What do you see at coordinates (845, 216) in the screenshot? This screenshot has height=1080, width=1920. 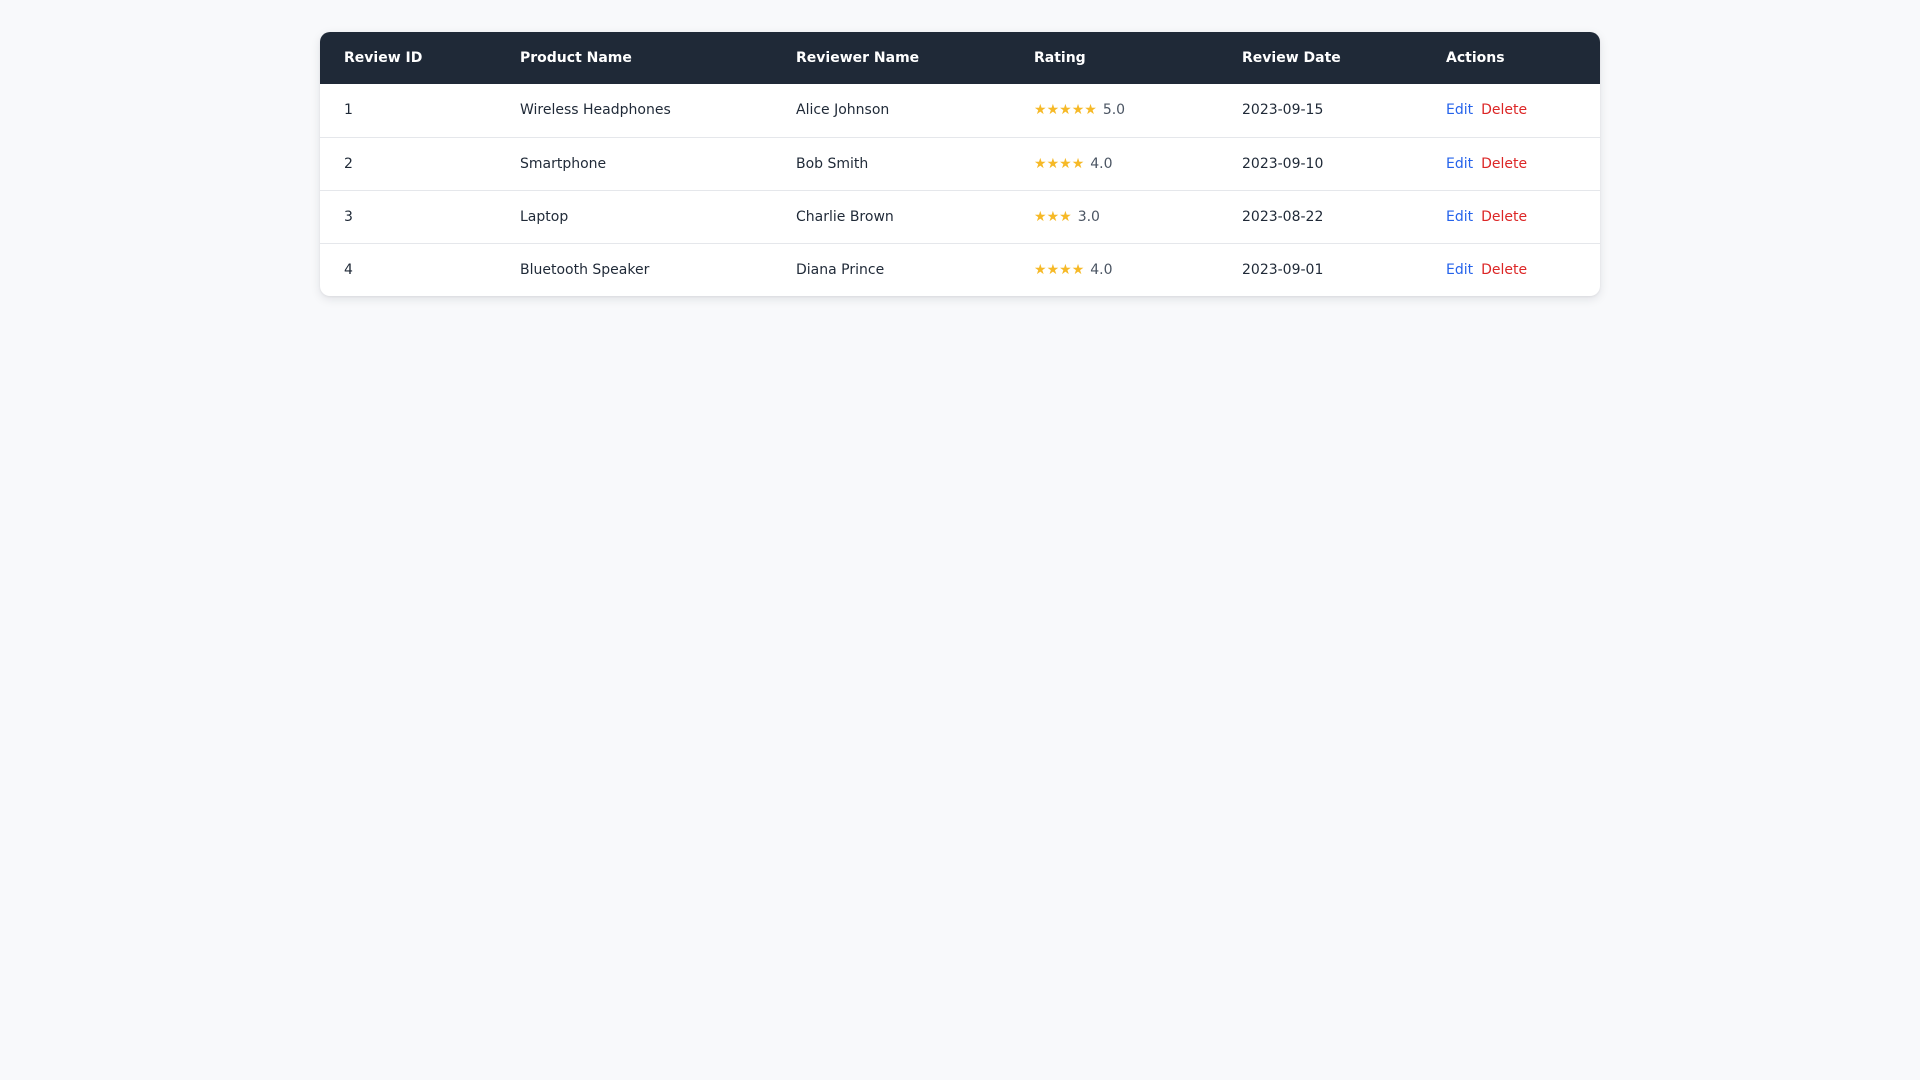 I see `cell-reviewer-name: Charlie Brown` at bounding box center [845, 216].